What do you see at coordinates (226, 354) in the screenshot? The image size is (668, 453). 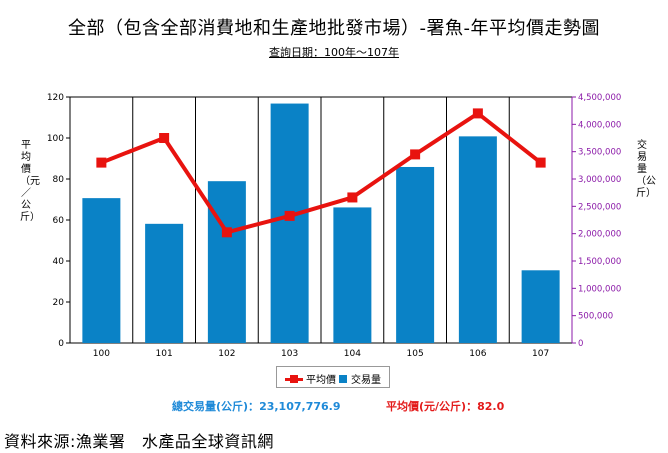 I see `x-tick-label: 102` at bounding box center [226, 354].